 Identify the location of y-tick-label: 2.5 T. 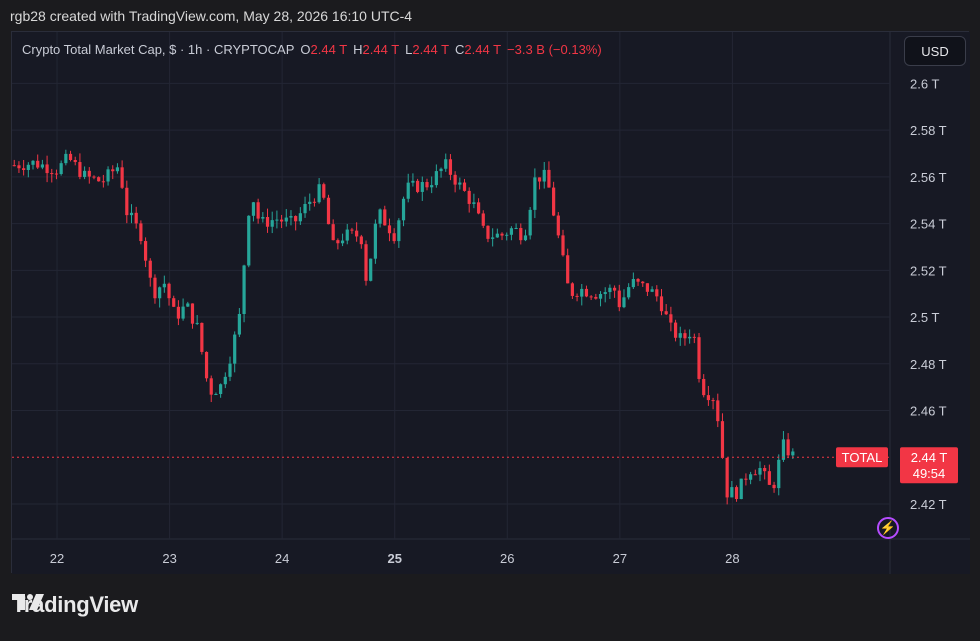
(924, 317).